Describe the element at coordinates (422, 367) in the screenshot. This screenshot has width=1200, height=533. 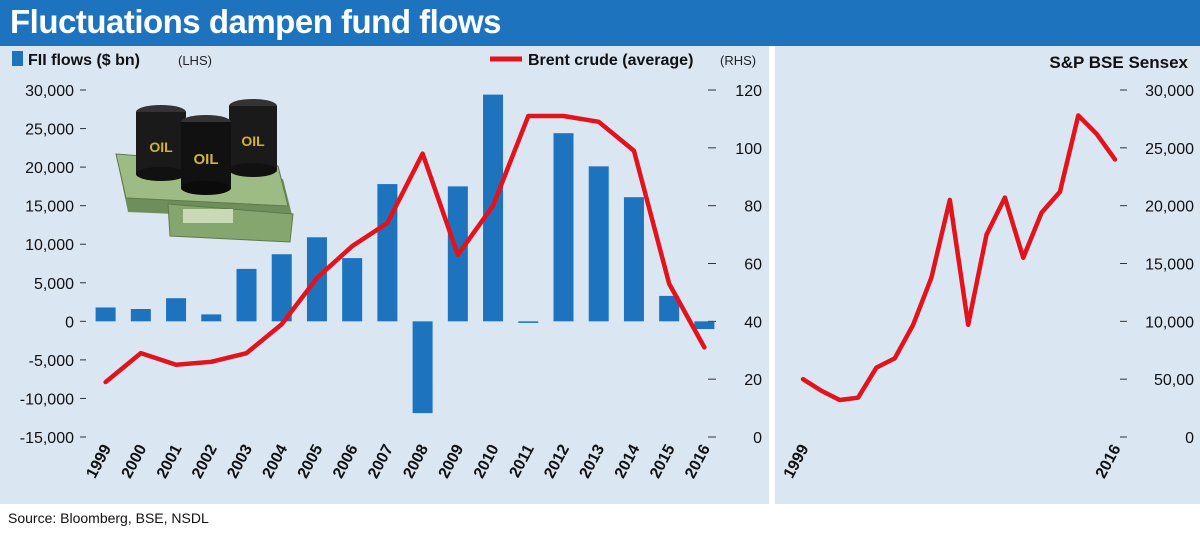
I see `fii-bar-2008` at that location.